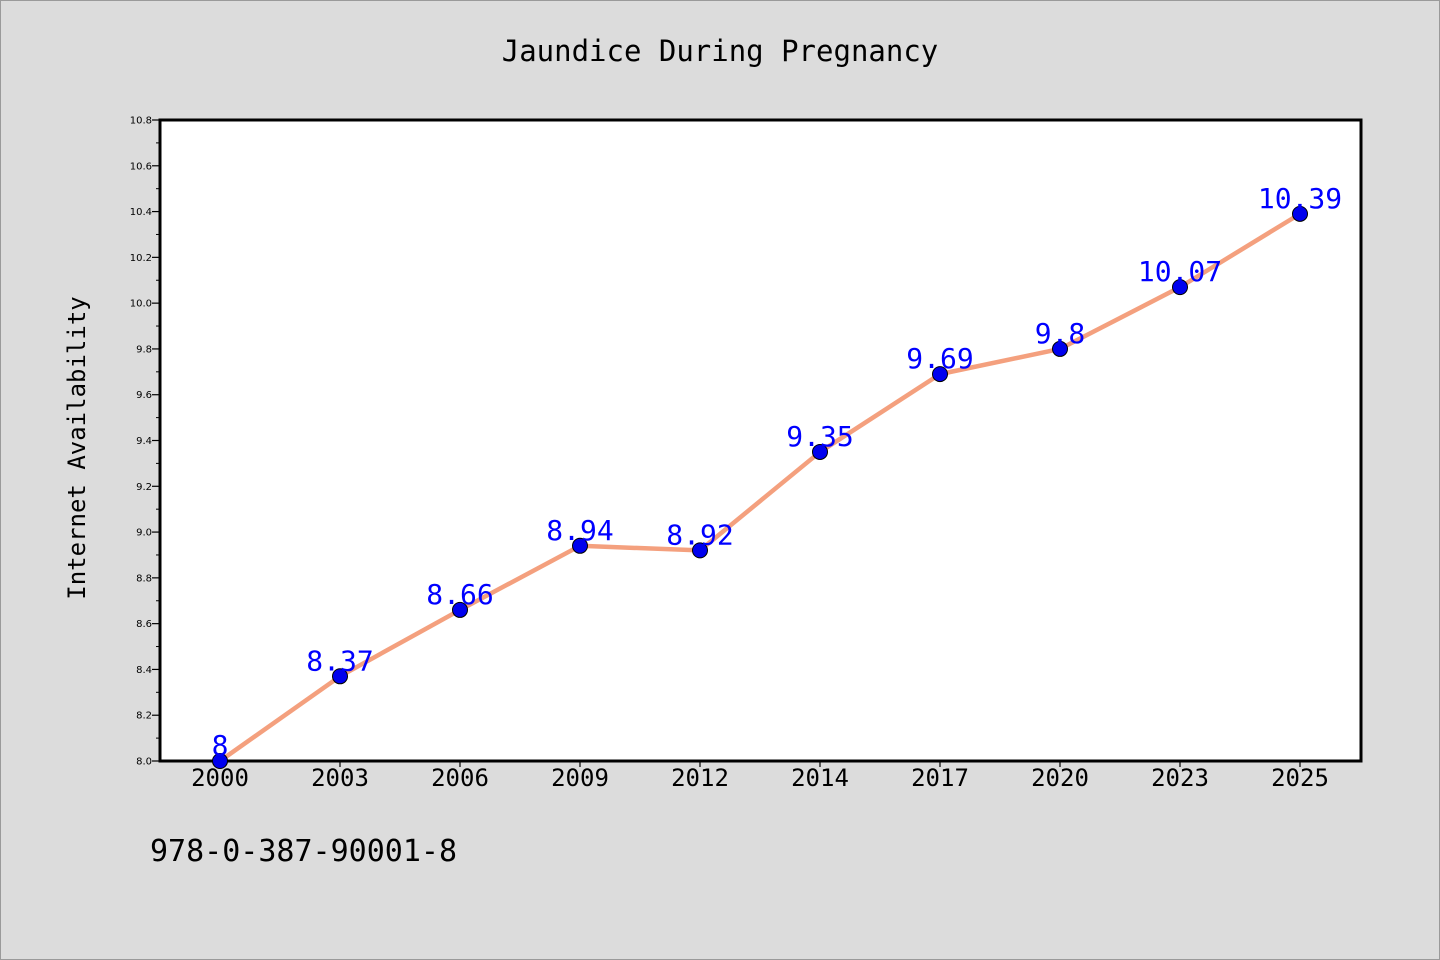  Describe the element at coordinates (819, 436) in the screenshot. I see `data-label: 9.35` at that location.